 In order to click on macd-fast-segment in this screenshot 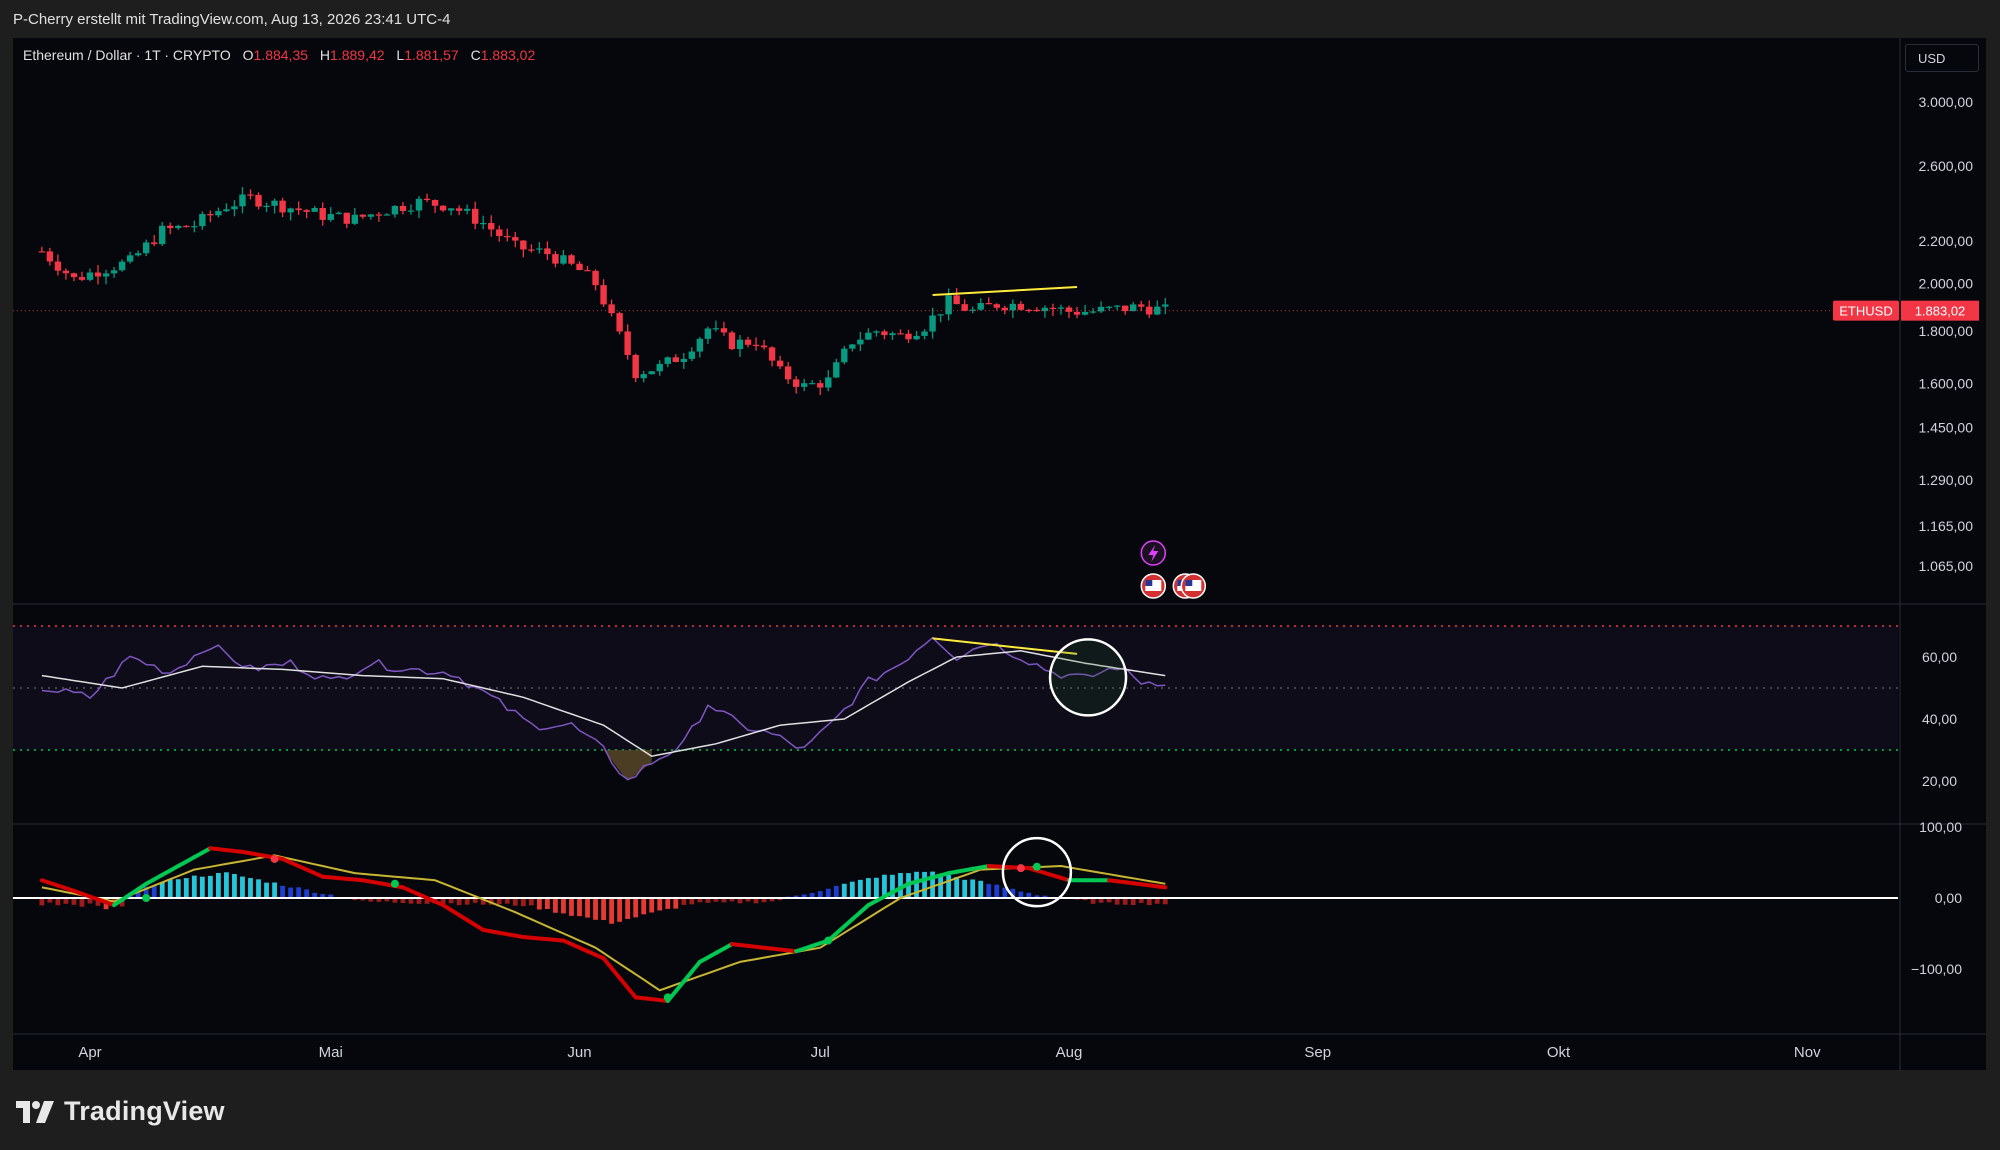, I will do `click(623, 982)`.